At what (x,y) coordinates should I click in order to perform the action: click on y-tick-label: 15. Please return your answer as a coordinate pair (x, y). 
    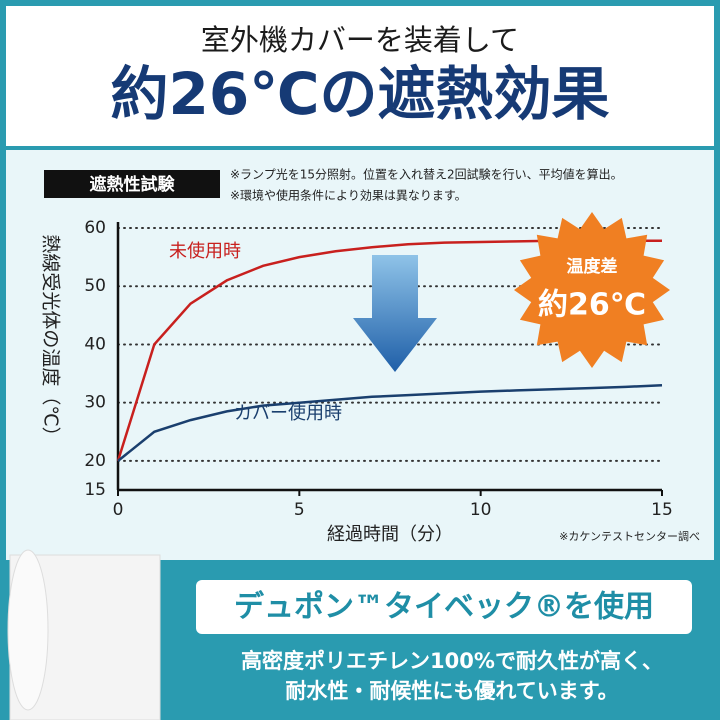
    Looking at the image, I should click on (95, 490).